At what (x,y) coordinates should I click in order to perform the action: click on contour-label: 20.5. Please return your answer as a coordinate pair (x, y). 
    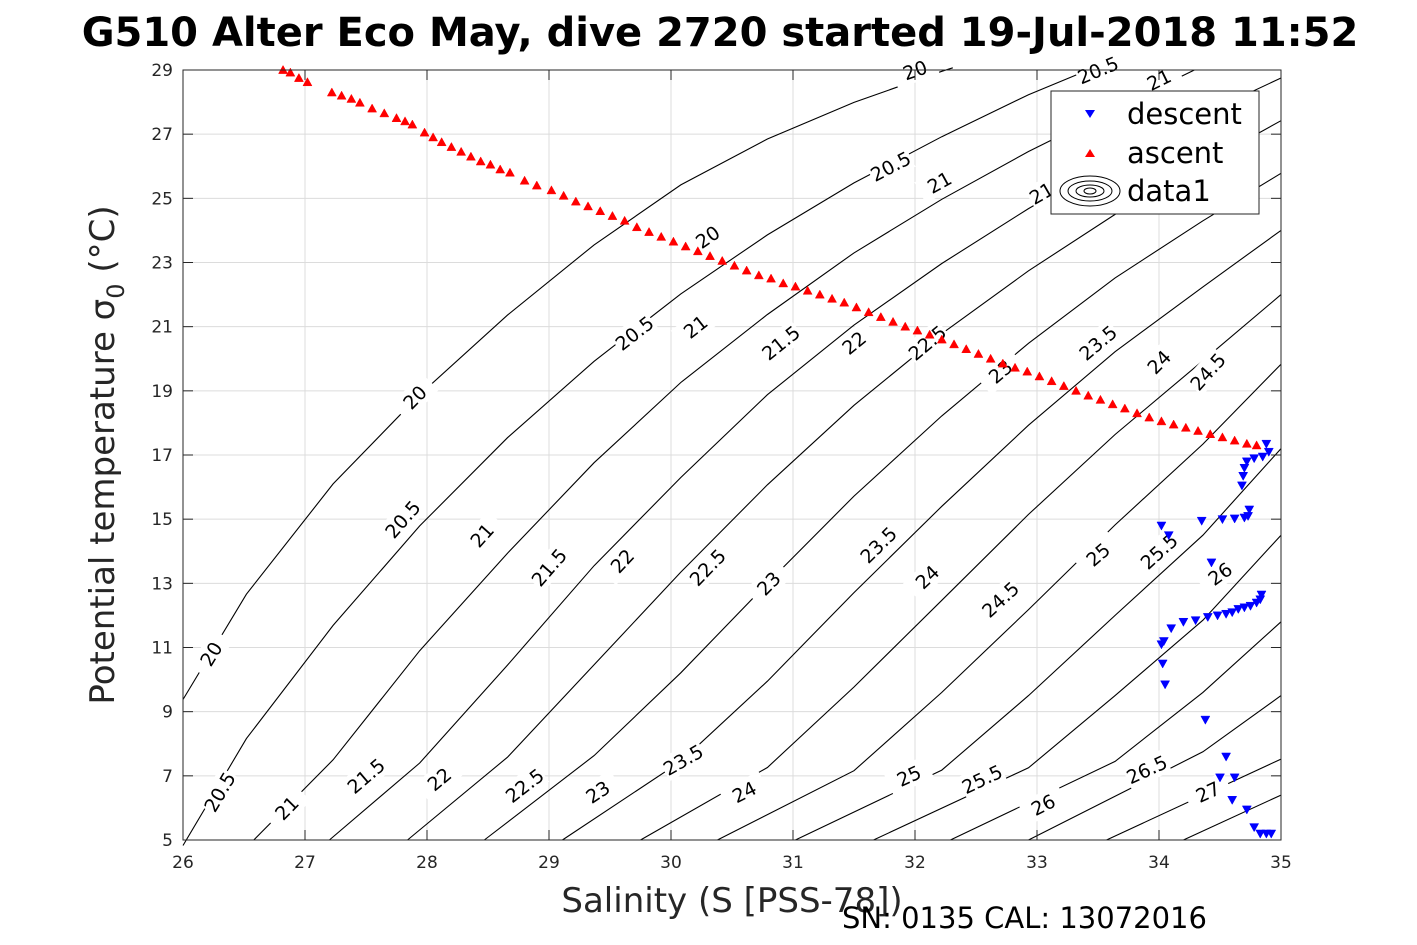
    Looking at the image, I should click on (635, 333).